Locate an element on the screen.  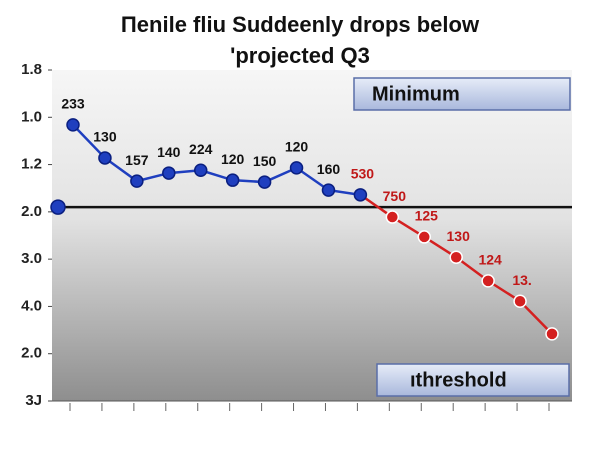
point-label: 157 is located at coordinates (137, 160).